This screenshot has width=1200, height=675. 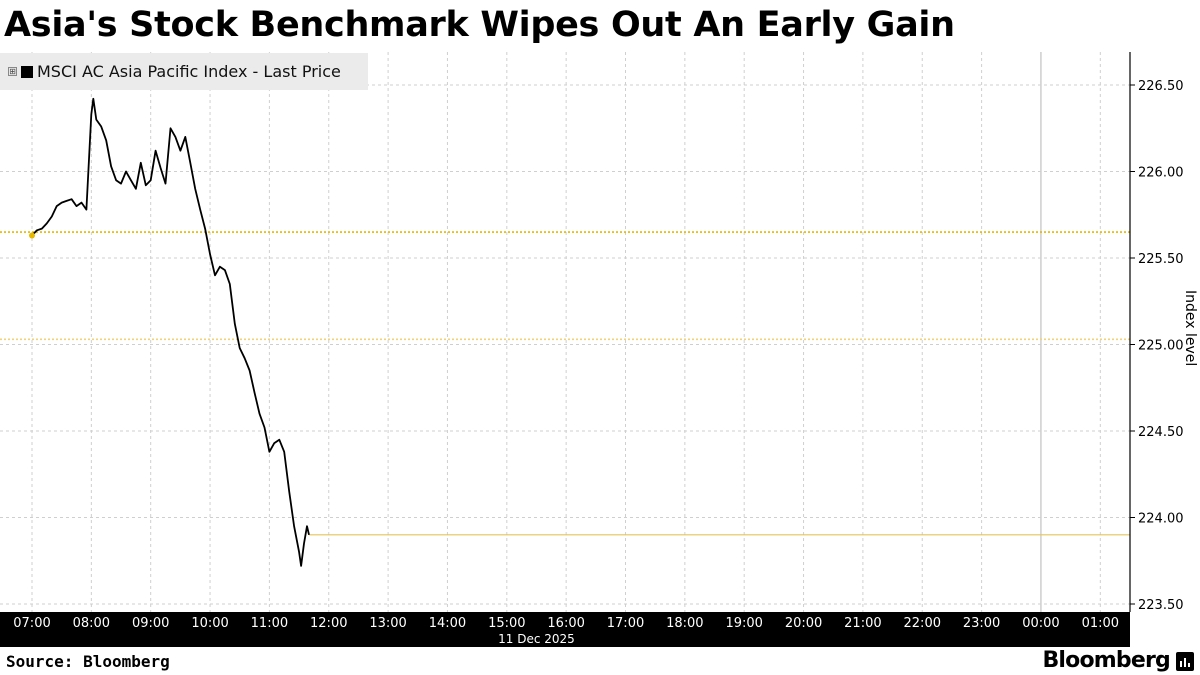 I want to click on x-tick-label: 07:00, so click(x=32, y=623).